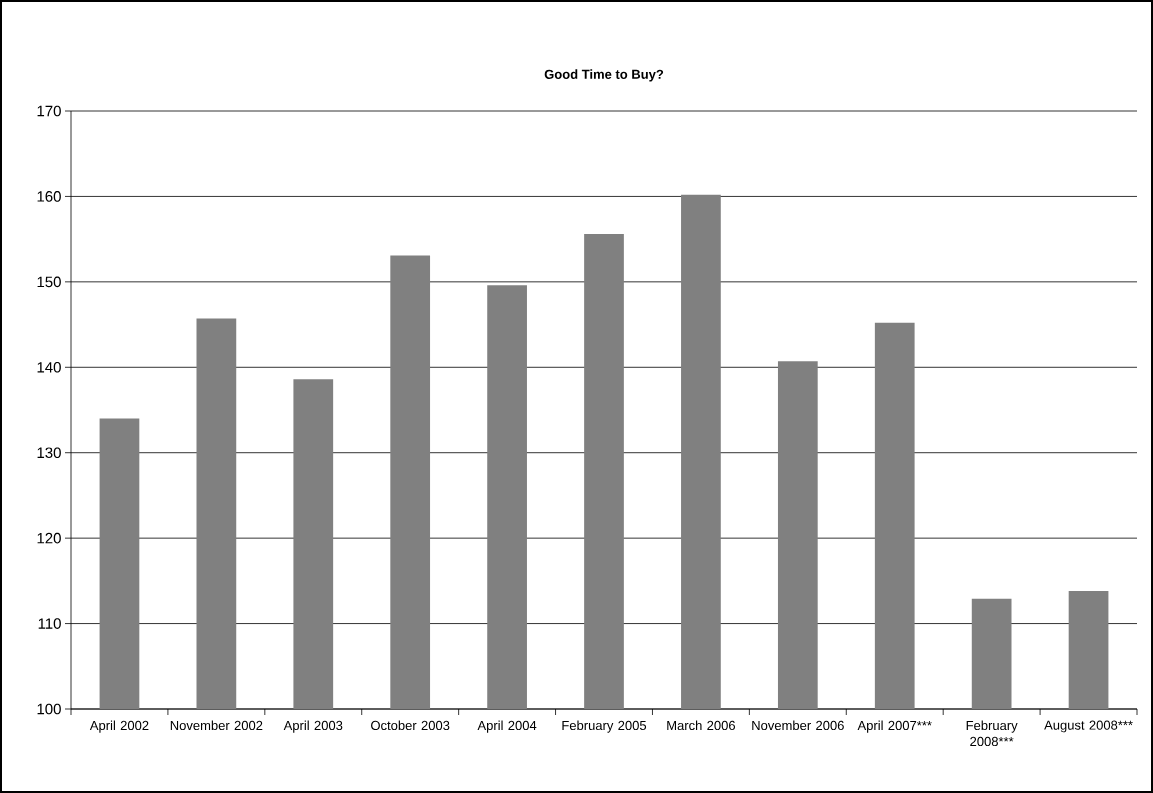  Describe the element at coordinates (604, 75) in the screenshot. I see `chart-title: Good Time to Buy?` at that location.